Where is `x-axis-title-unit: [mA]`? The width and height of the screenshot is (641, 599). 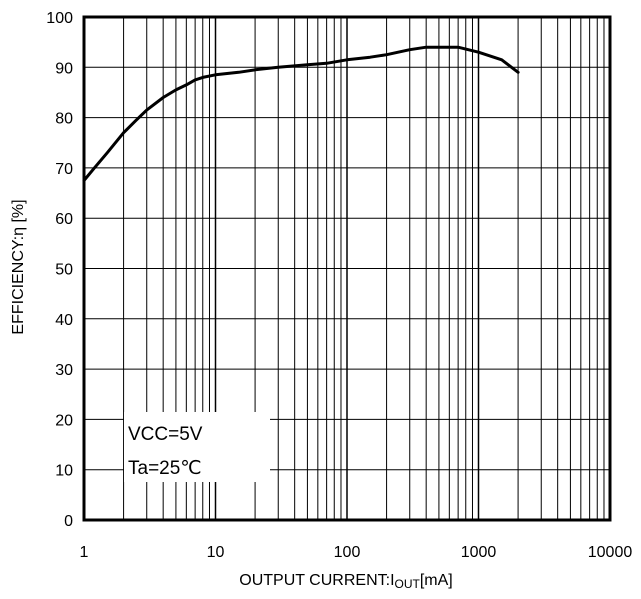
x-axis-title-unit: [mA] is located at coordinates (436, 580).